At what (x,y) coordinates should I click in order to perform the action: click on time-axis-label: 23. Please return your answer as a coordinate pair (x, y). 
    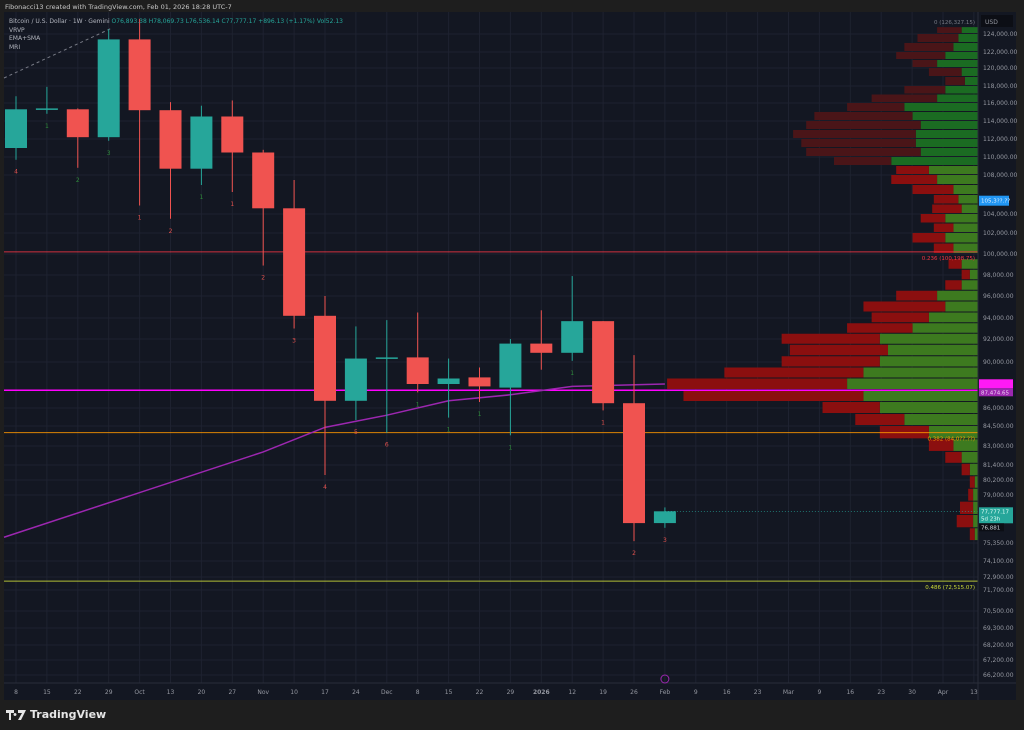
    Looking at the image, I should click on (758, 692).